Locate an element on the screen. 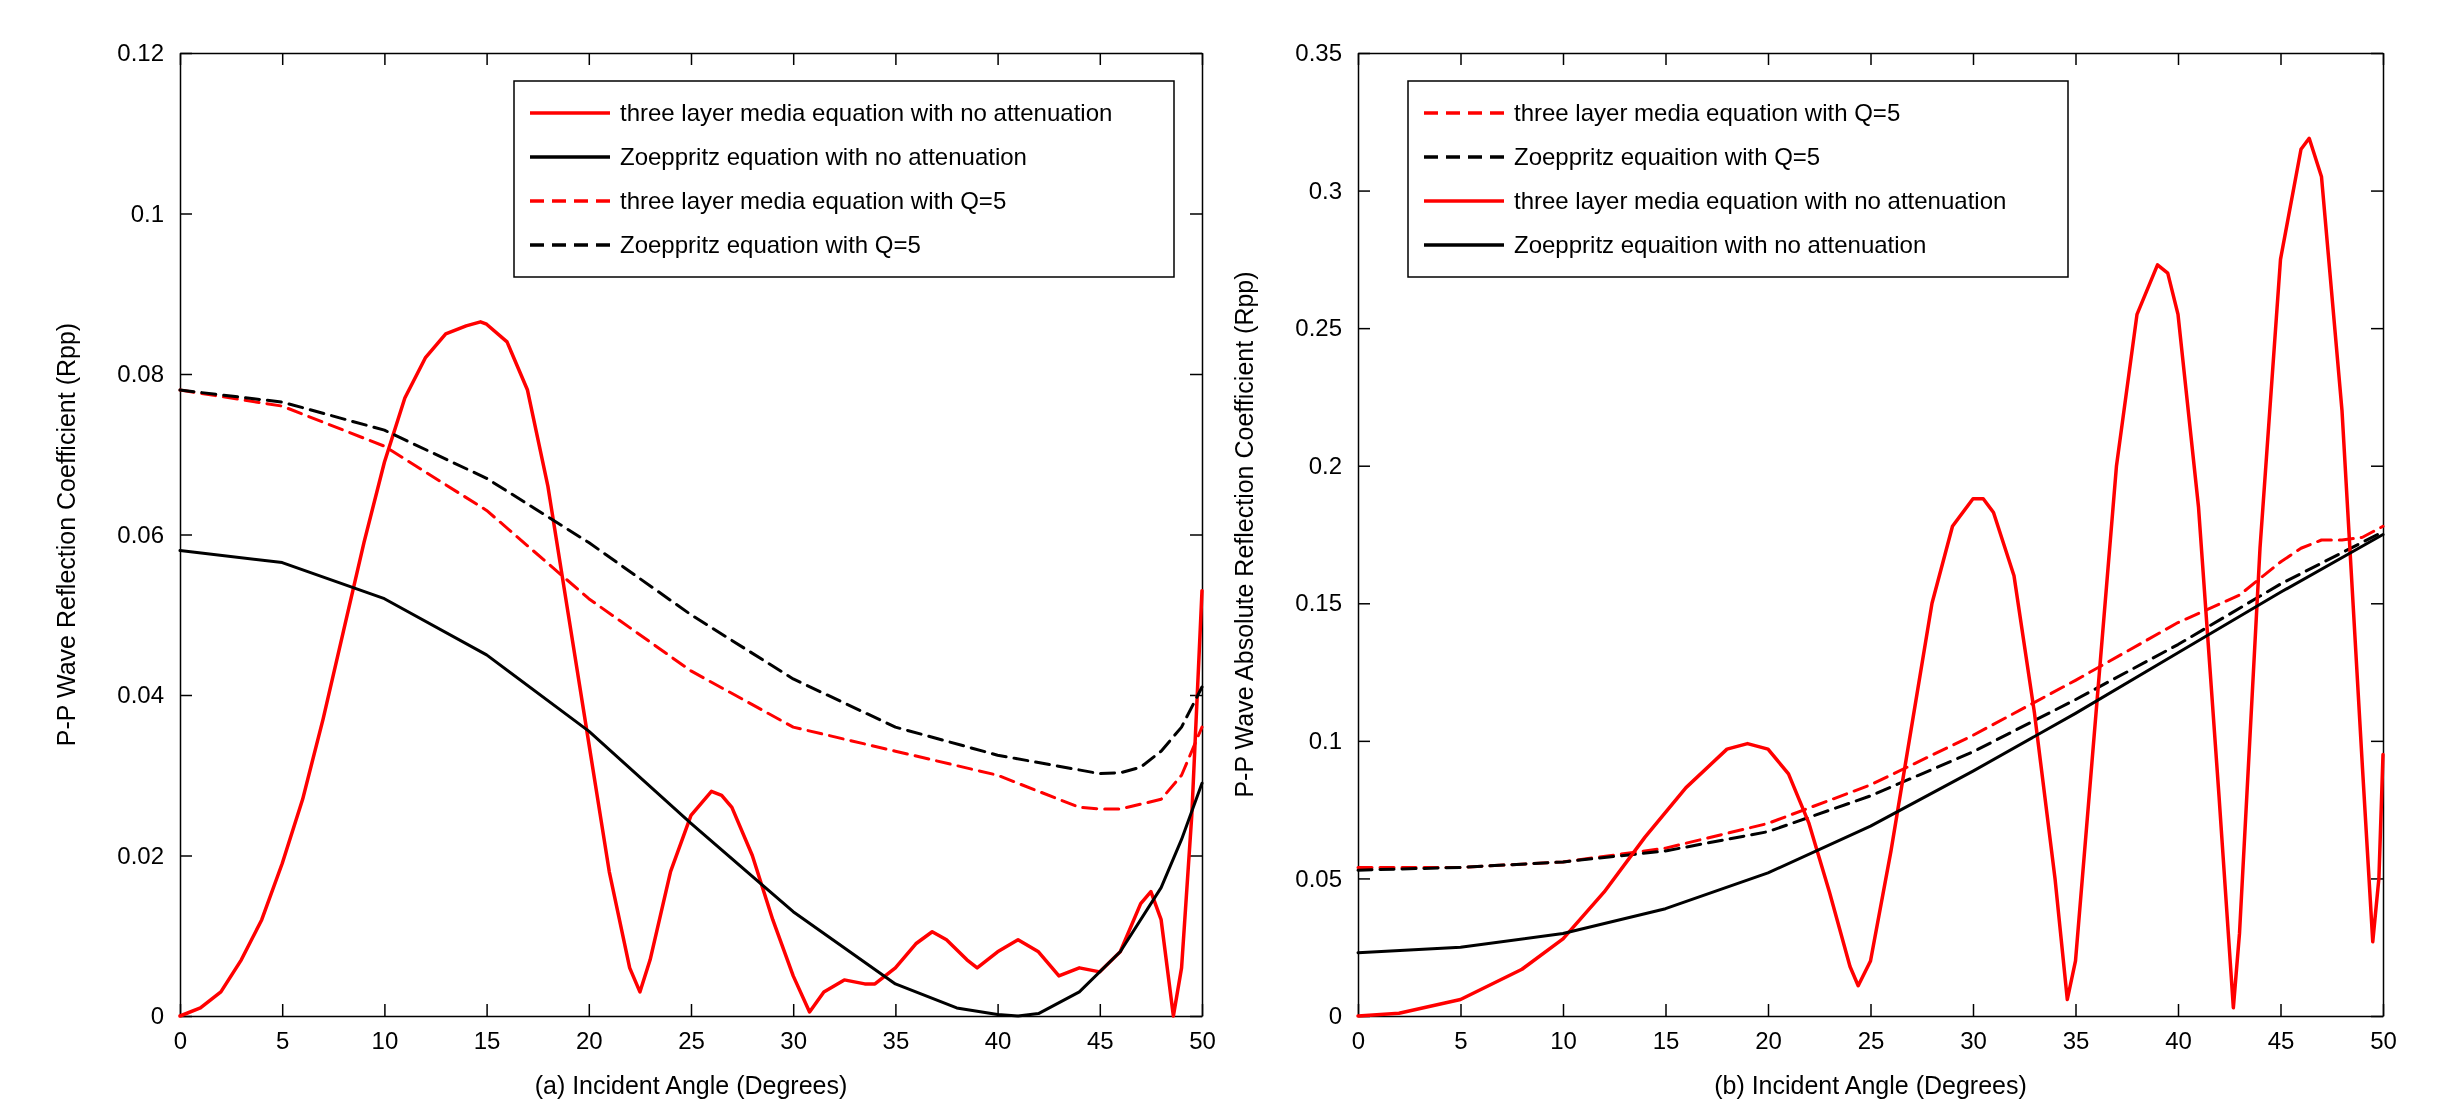  y-tick-label: 0.35 is located at coordinates (1318, 53).